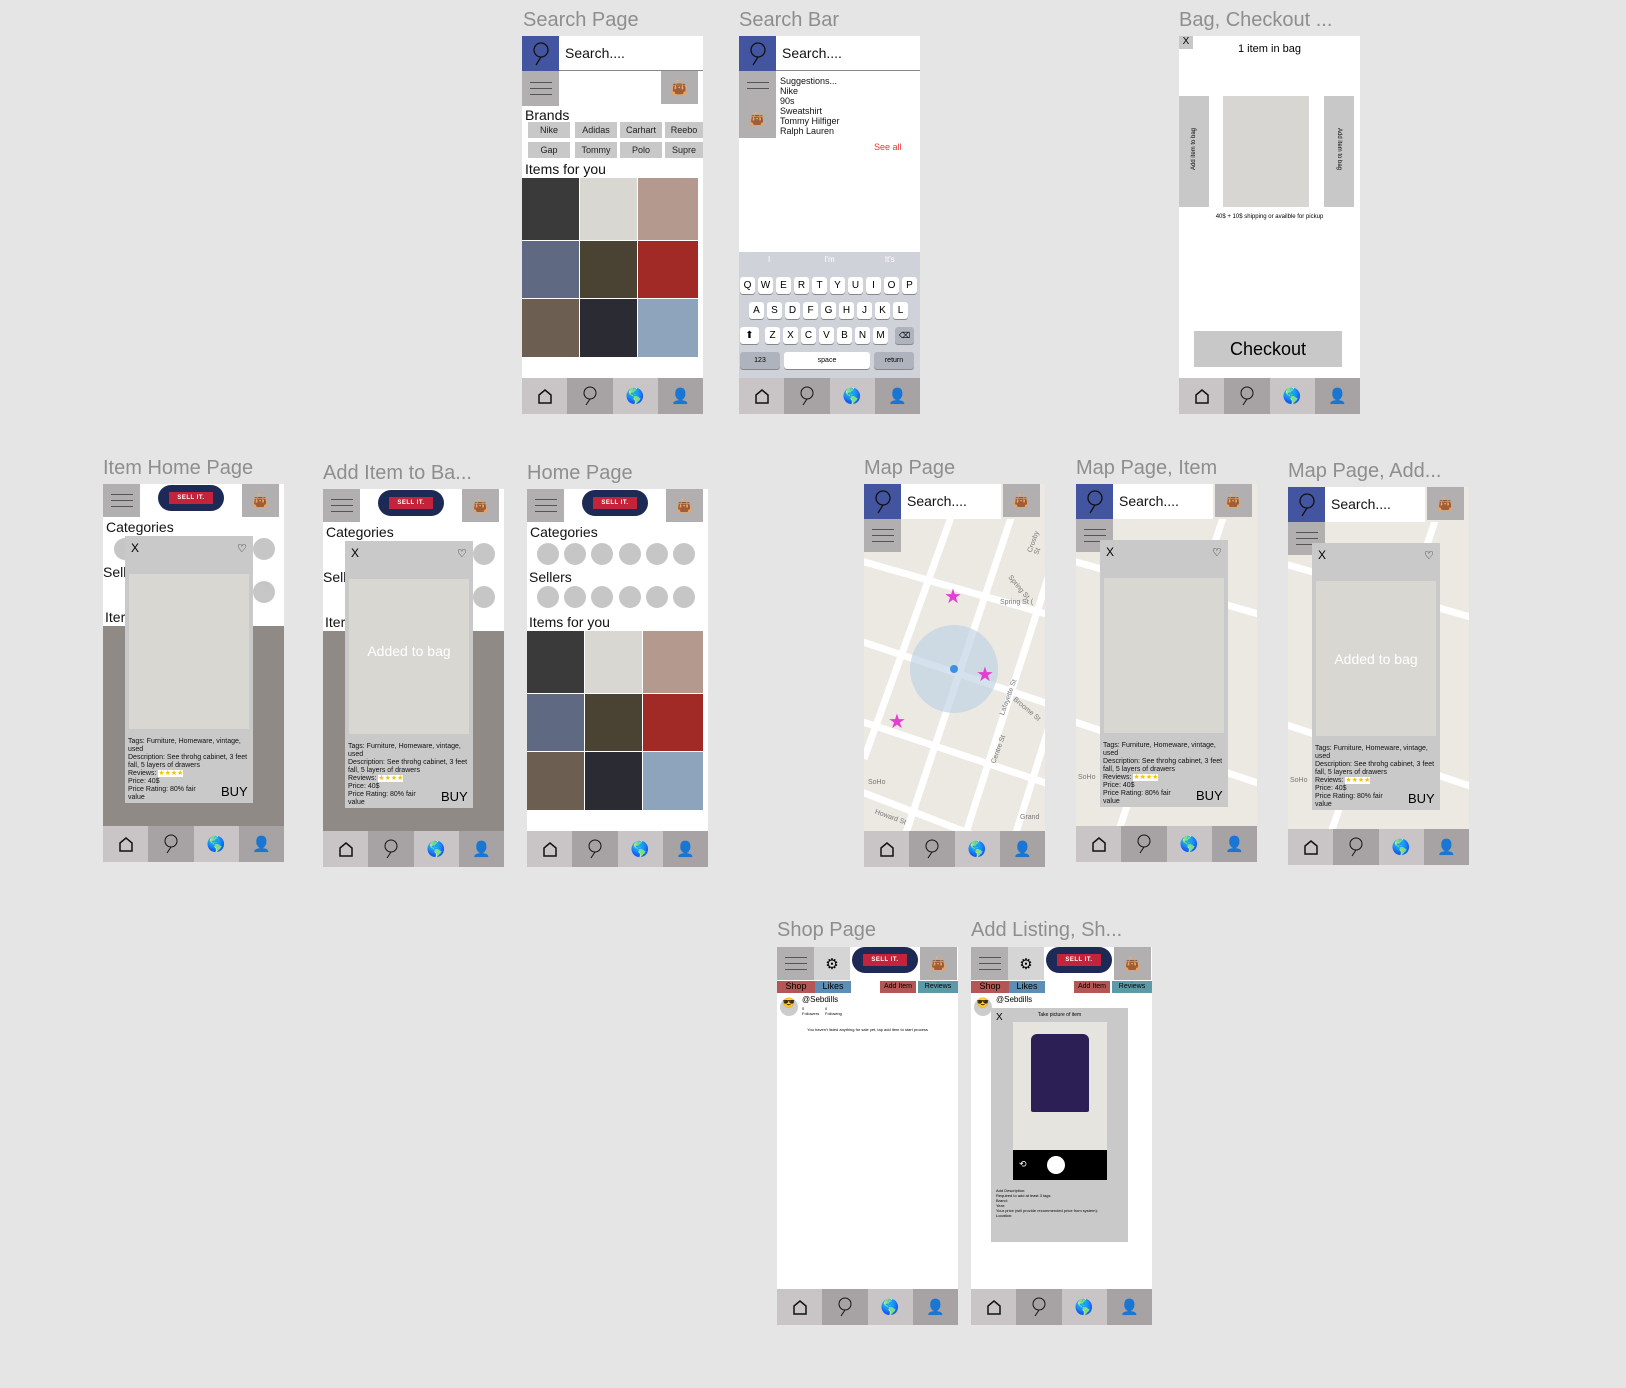 Image resolution: width=1626 pixels, height=1388 pixels. Describe the element at coordinates (749, 335) in the screenshot. I see `shift-key: ⬆` at that location.